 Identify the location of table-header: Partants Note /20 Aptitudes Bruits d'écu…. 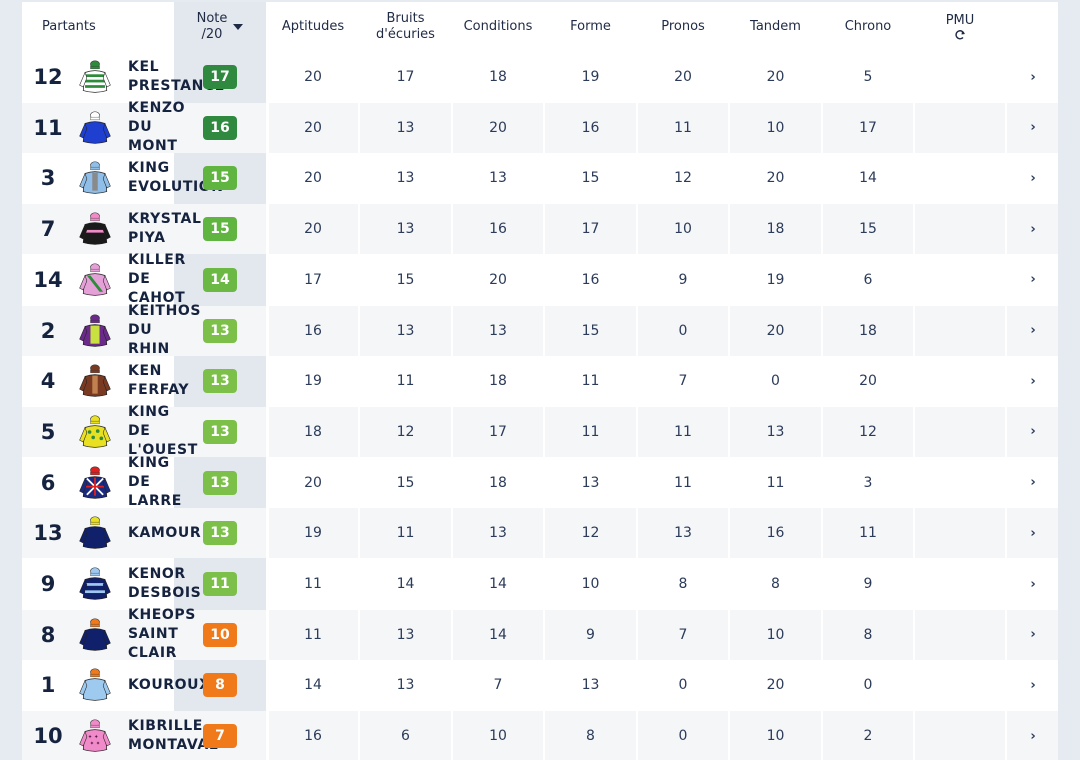
(540, 27).